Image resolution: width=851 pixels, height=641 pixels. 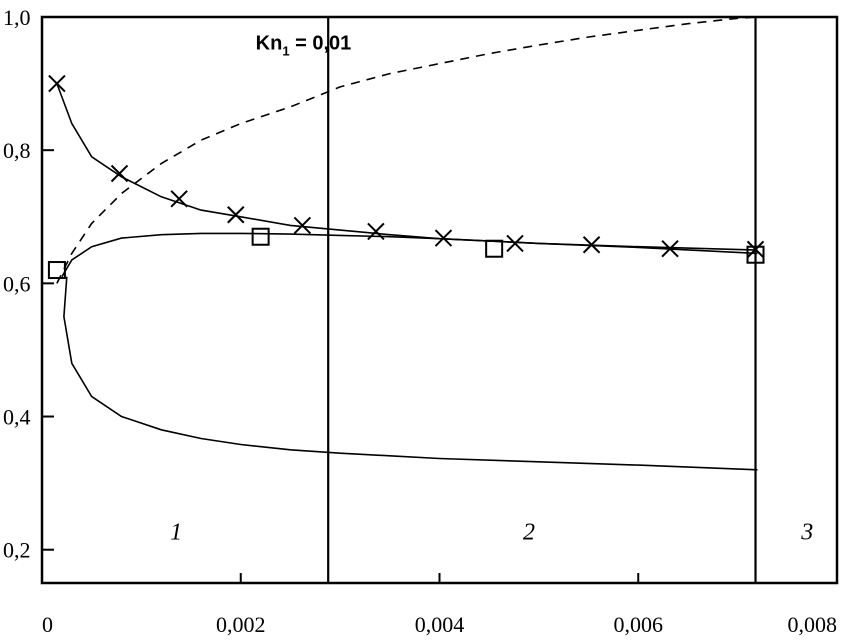 What do you see at coordinates (17, 283) in the screenshot?
I see `y-tick-label: 0,6` at bounding box center [17, 283].